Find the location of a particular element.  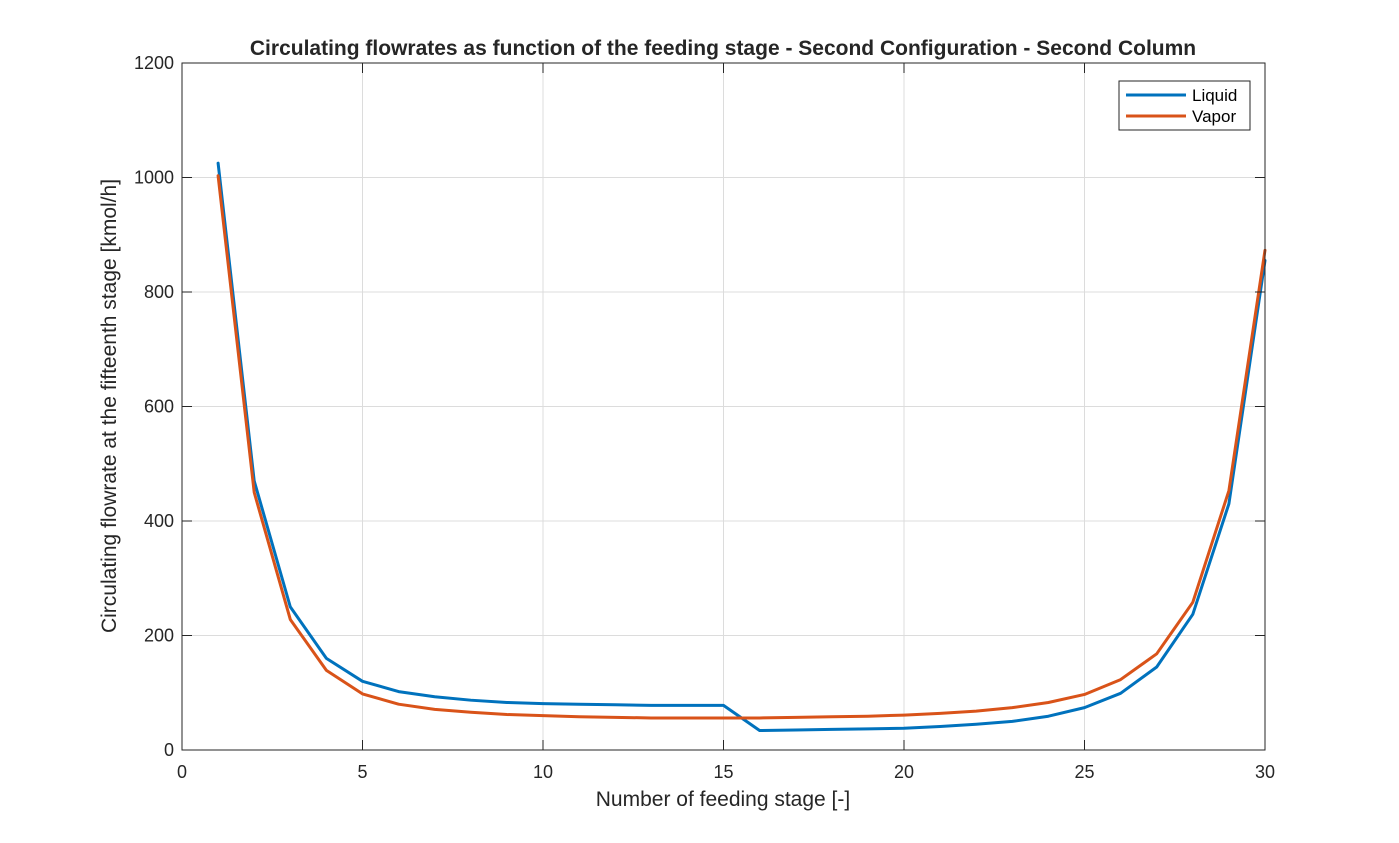

x-tick-label: 20 is located at coordinates (904, 772).